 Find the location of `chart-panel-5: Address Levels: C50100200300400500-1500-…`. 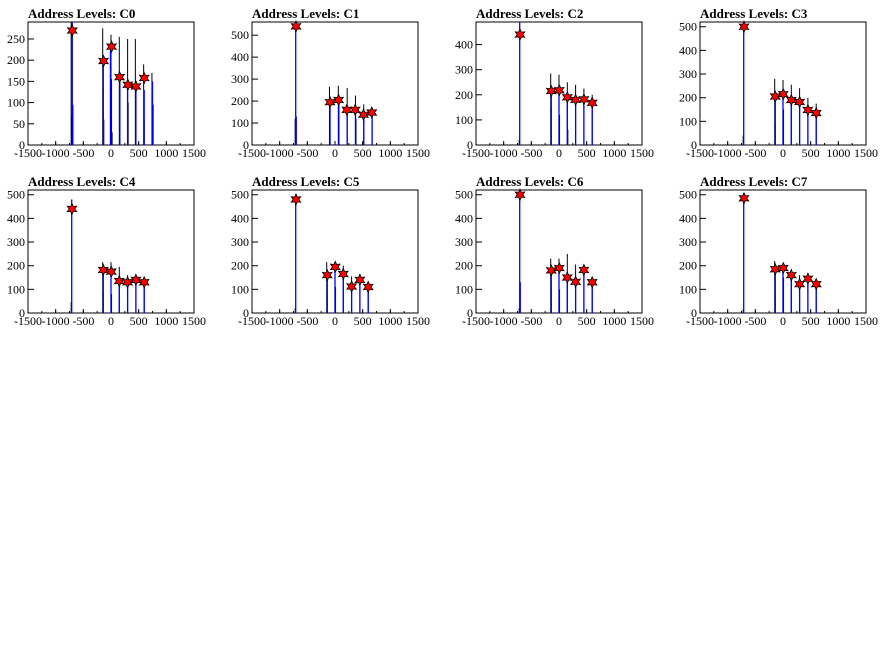

chart-panel-5: Address Levels: C50100200300400500-1500-… is located at coordinates (330, 251).